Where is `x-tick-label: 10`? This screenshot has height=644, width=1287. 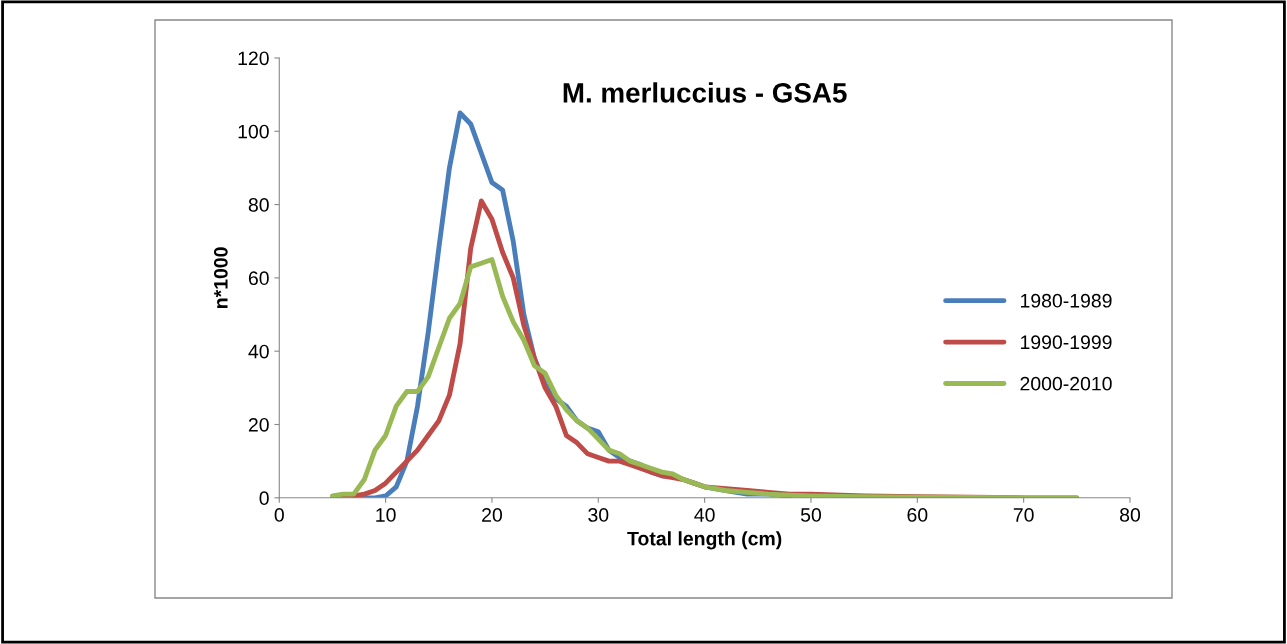
x-tick-label: 10 is located at coordinates (386, 515).